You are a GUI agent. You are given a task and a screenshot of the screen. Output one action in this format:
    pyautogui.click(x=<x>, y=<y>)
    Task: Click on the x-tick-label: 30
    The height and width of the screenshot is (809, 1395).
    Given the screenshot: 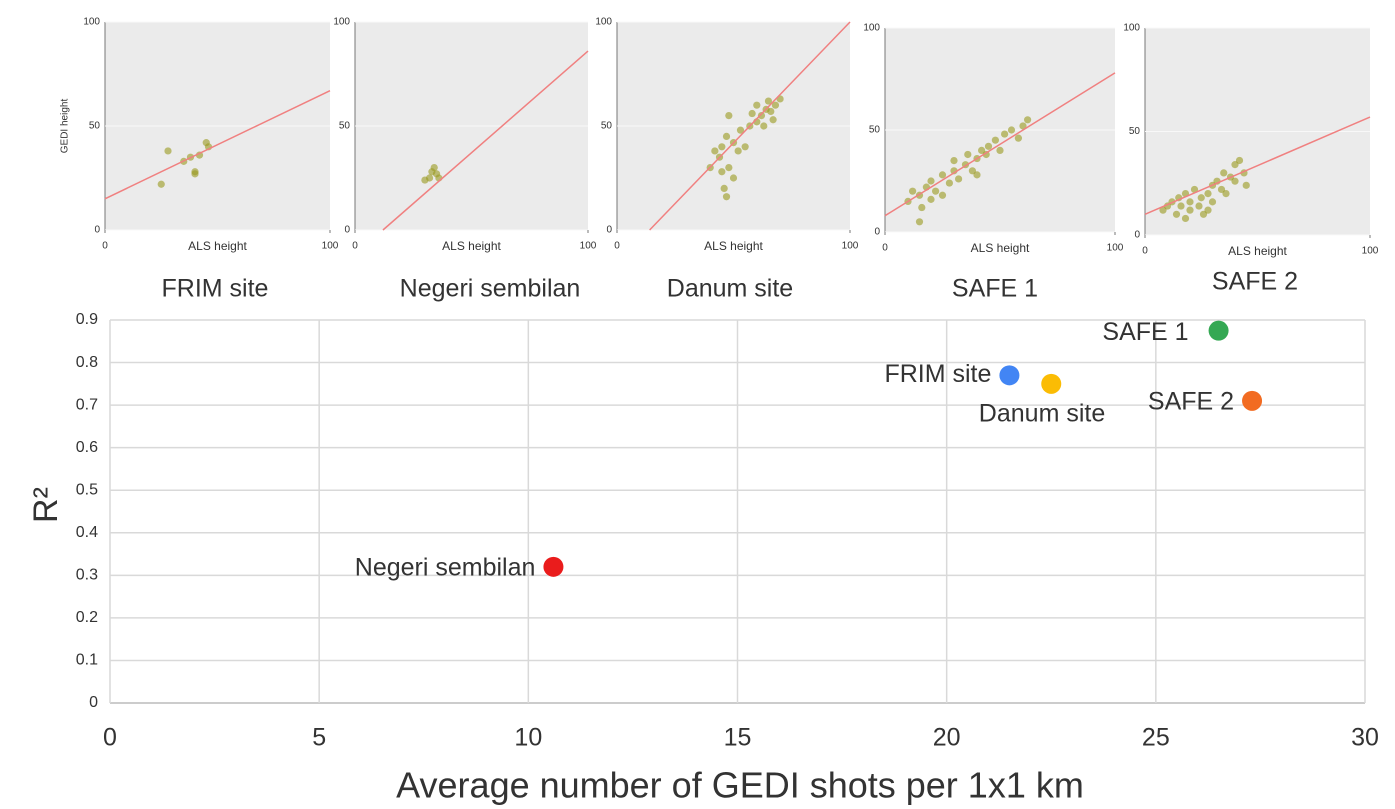 What is the action you would take?
    pyautogui.click(x=1365, y=738)
    